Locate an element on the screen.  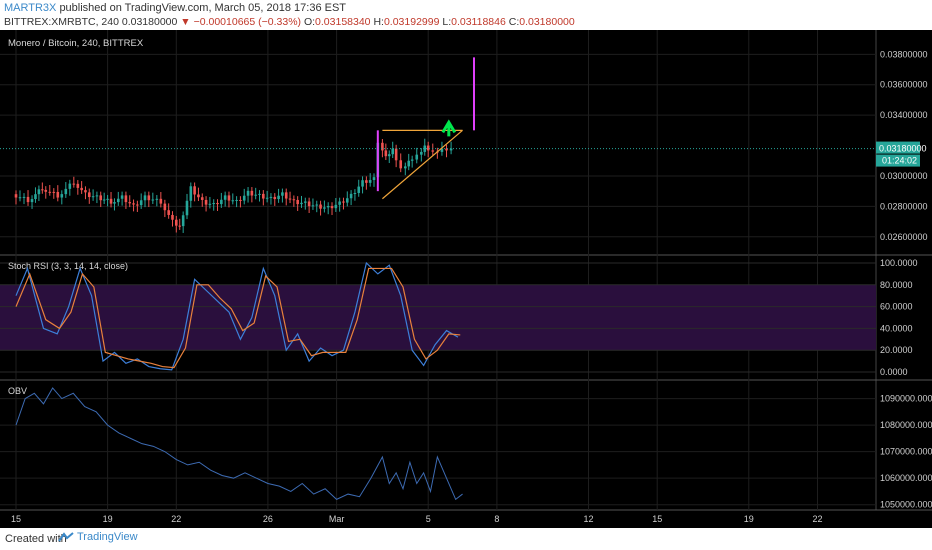
obv-tick-label: 1080000.0000 is located at coordinates (906, 425).